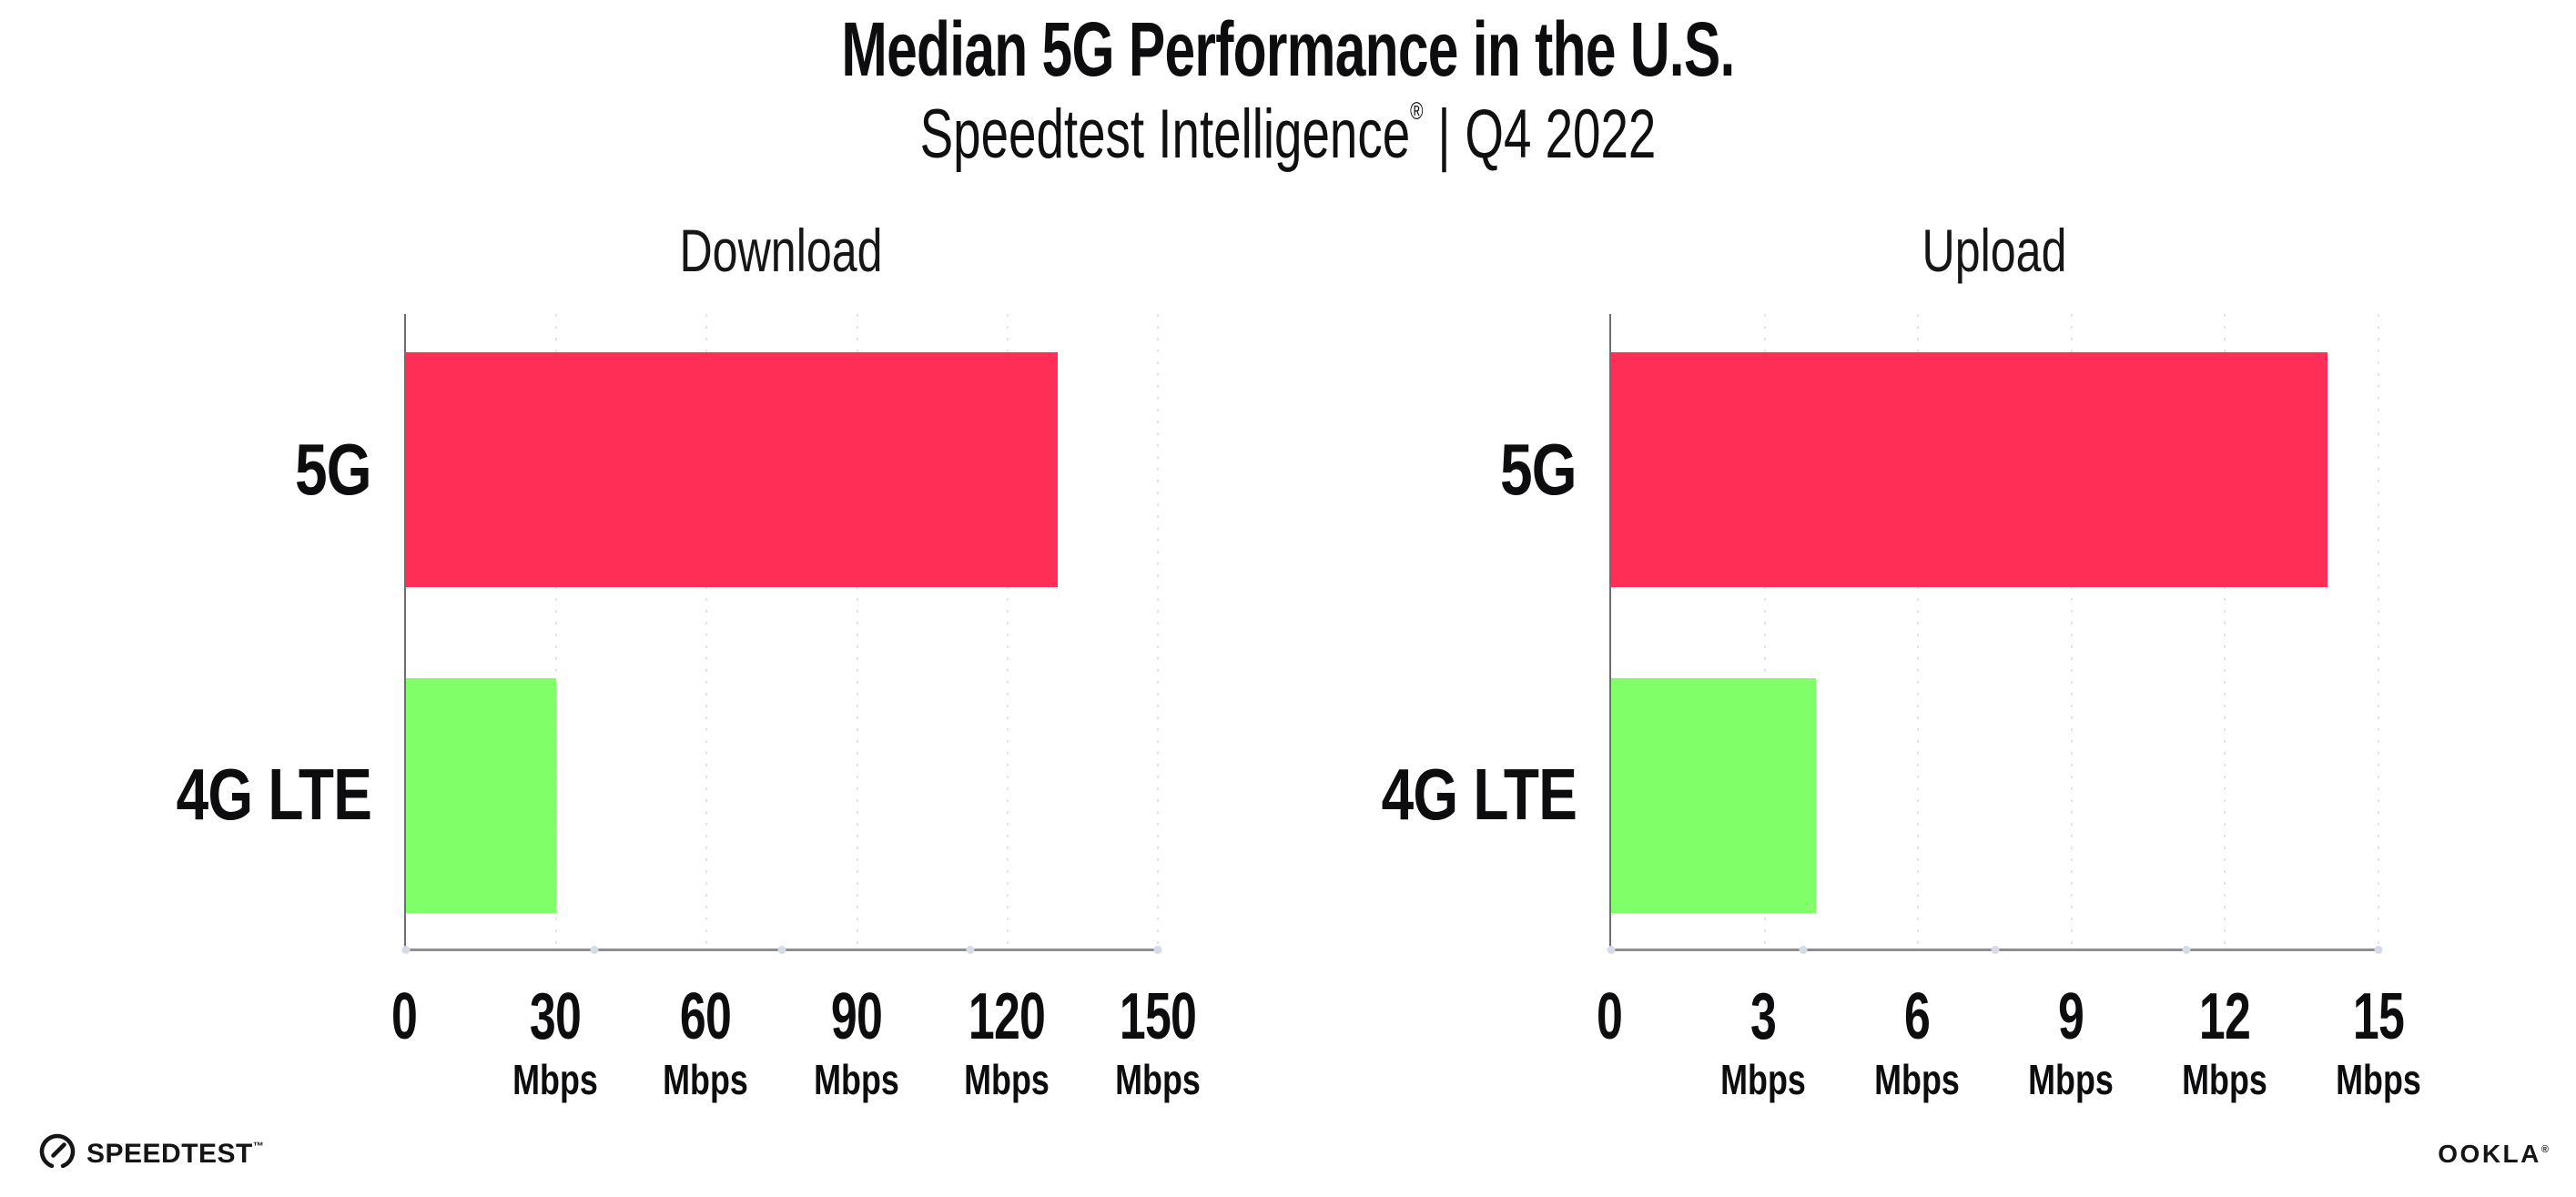 This screenshot has height=1197, width=2576. What do you see at coordinates (1994, 250) in the screenshot?
I see `upload-chart-title: Upload` at bounding box center [1994, 250].